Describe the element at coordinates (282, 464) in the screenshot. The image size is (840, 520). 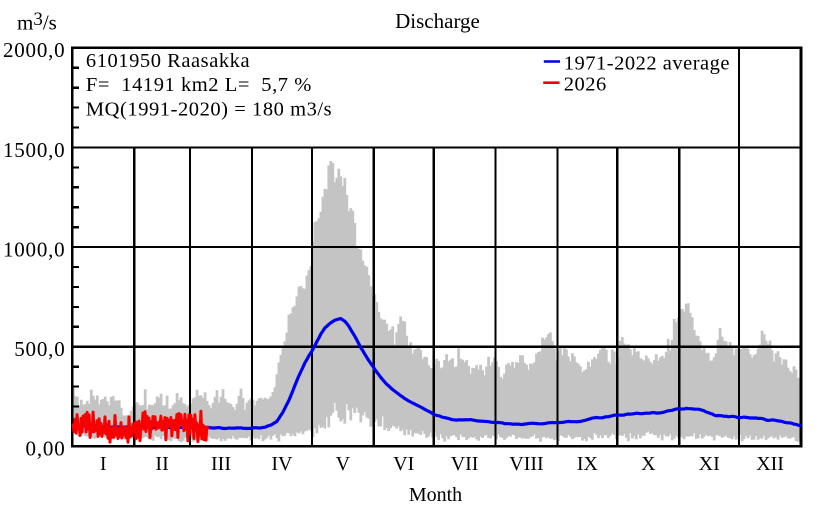
I see `svg-text: IV` at that location.